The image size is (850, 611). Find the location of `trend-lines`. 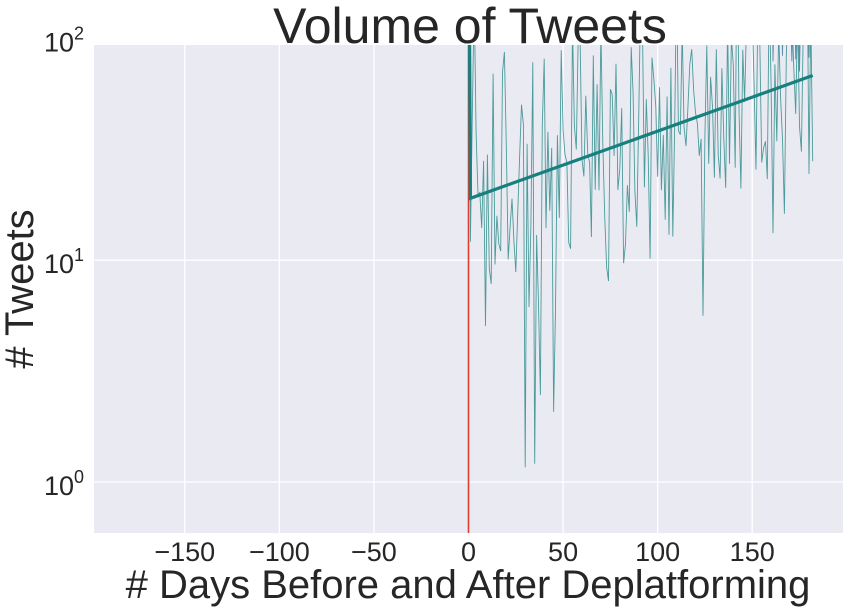

trend-lines is located at coordinates (641, 123).